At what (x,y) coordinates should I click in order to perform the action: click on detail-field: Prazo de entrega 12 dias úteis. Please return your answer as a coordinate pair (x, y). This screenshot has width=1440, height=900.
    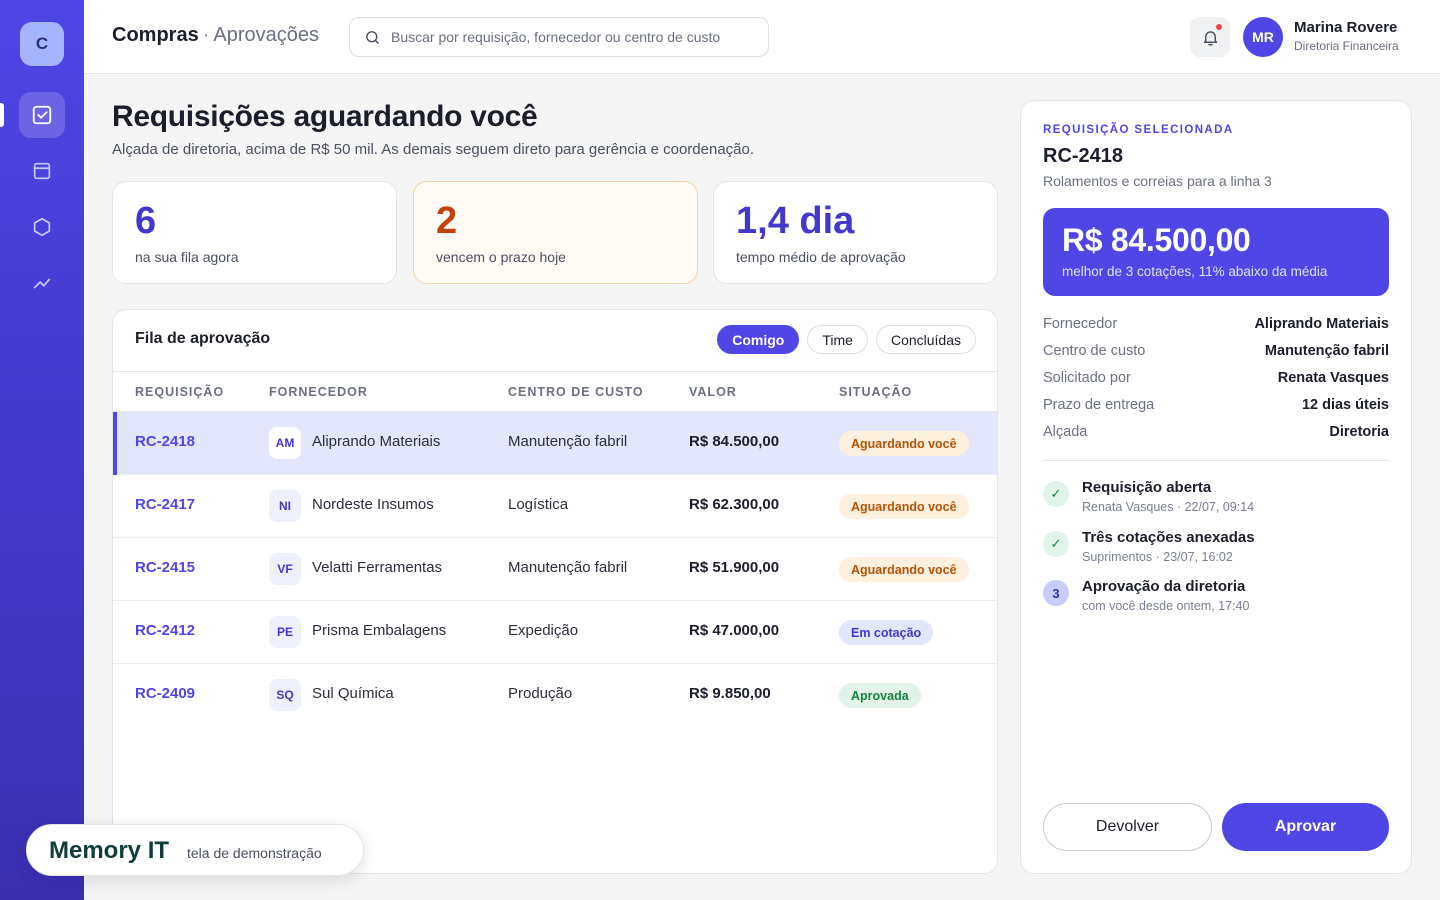
    Looking at the image, I should click on (1216, 407).